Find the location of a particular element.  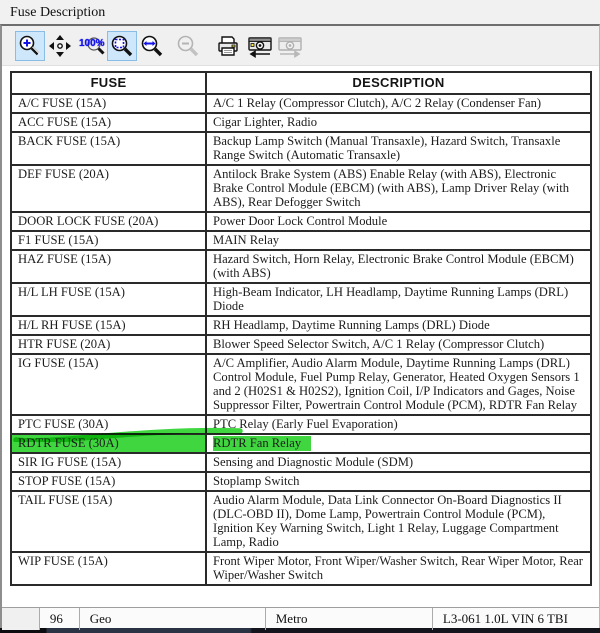

zoom-in-button is located at coordinates (30, 46).